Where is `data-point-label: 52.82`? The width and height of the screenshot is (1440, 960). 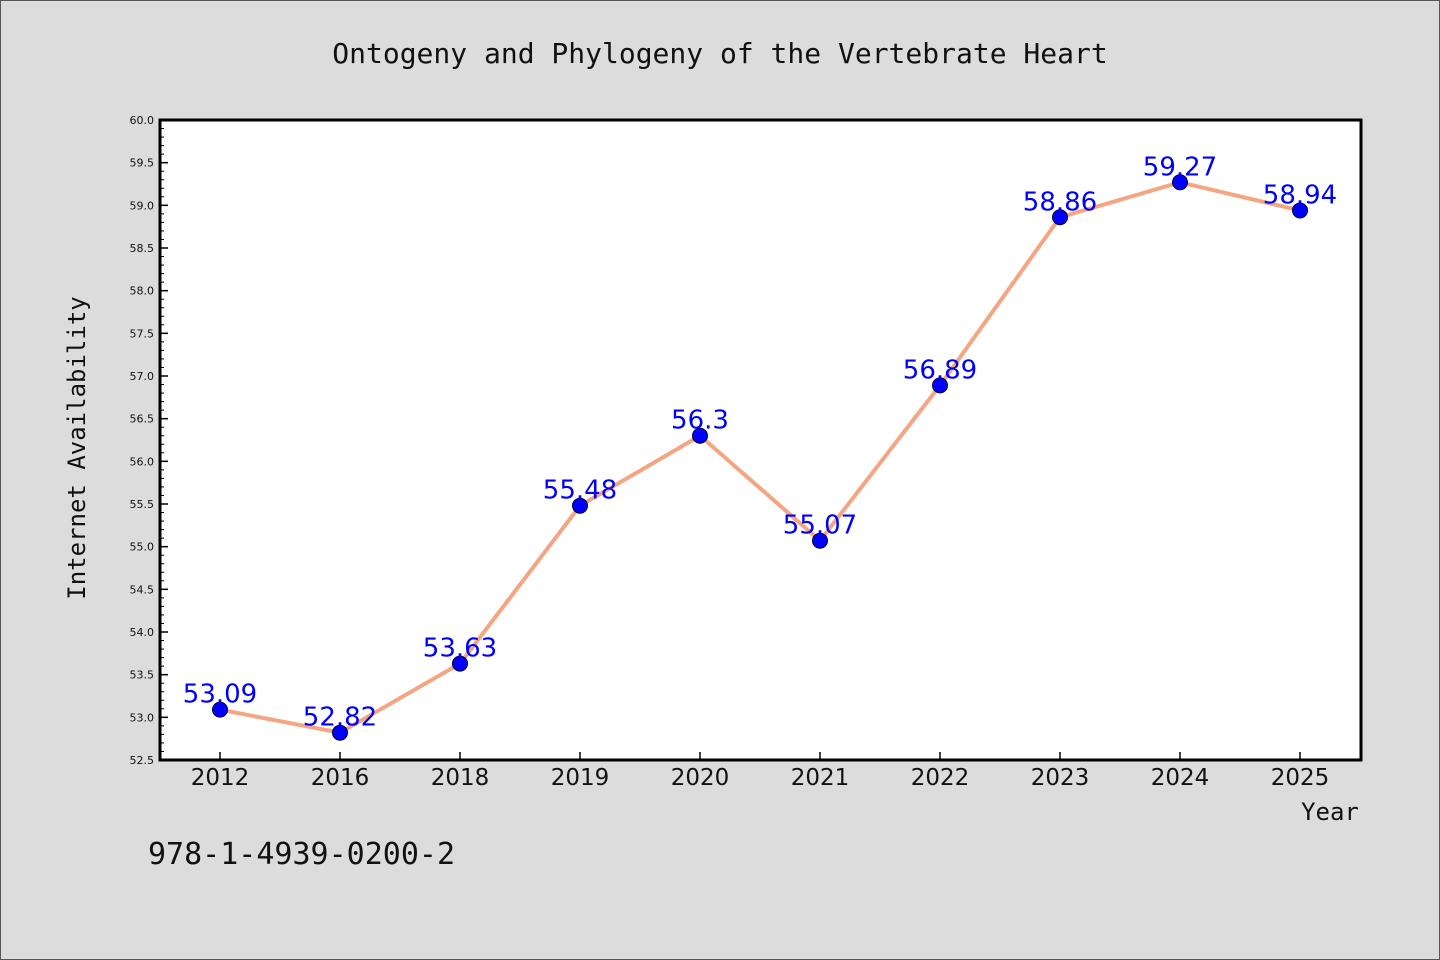 data-point-label: 52.82 is located at coordinates (340, 718).